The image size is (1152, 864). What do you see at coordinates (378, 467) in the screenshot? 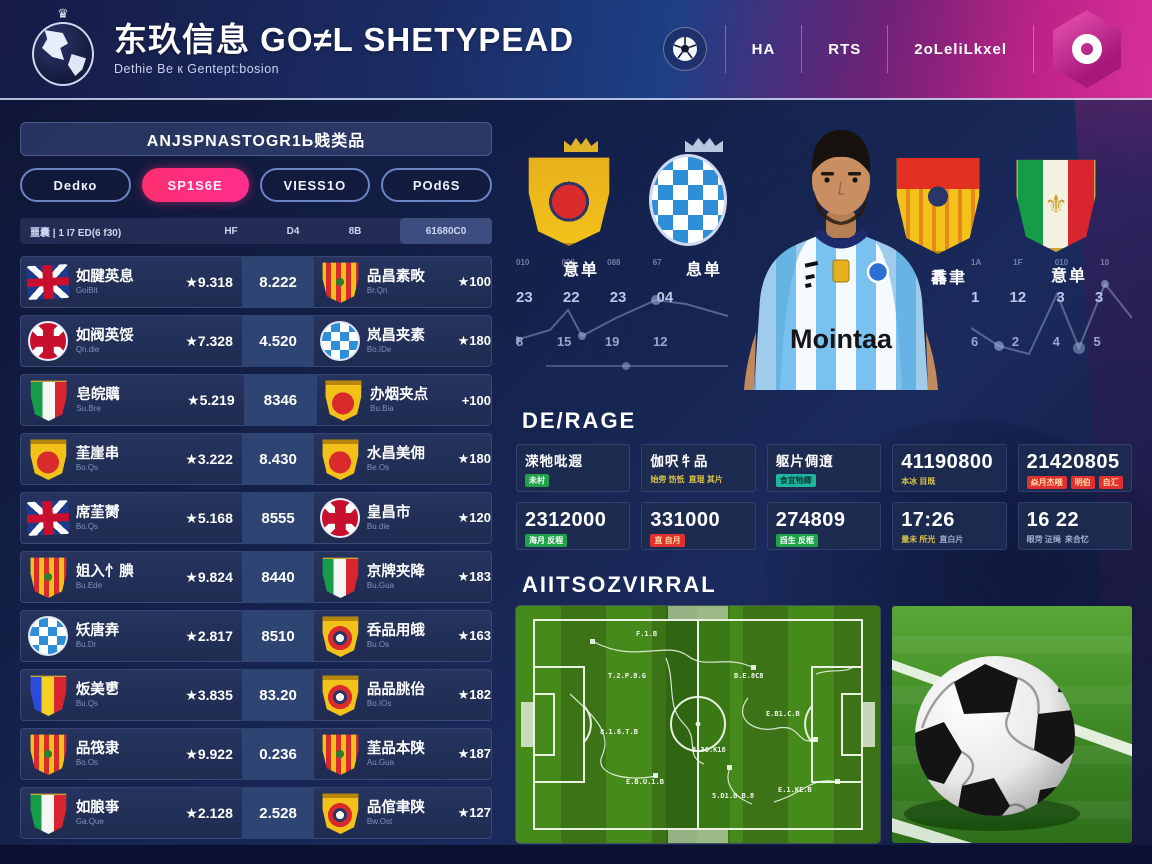
I see `away-team-sub: Be.Os` at bounding box center [378, 467].